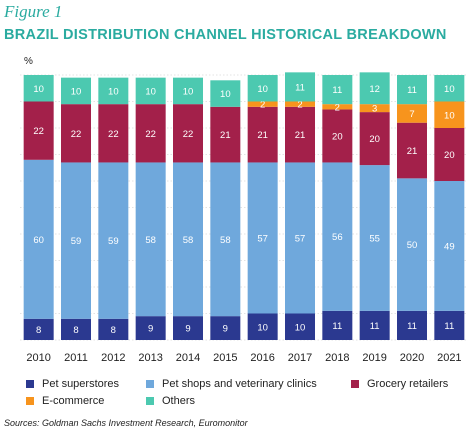  I want to click on x-tick-label: 2011, so click(76, 358).